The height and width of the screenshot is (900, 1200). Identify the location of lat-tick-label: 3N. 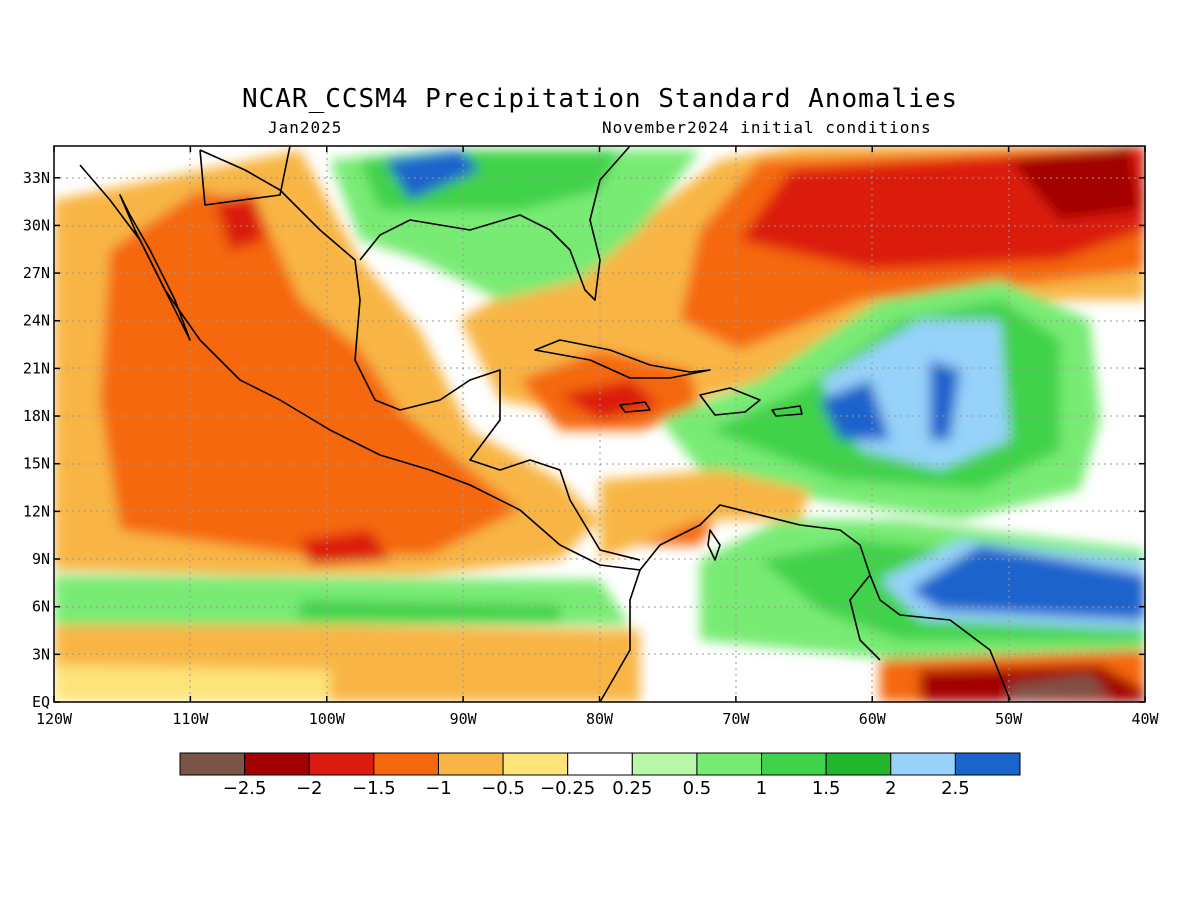
(41, 654).